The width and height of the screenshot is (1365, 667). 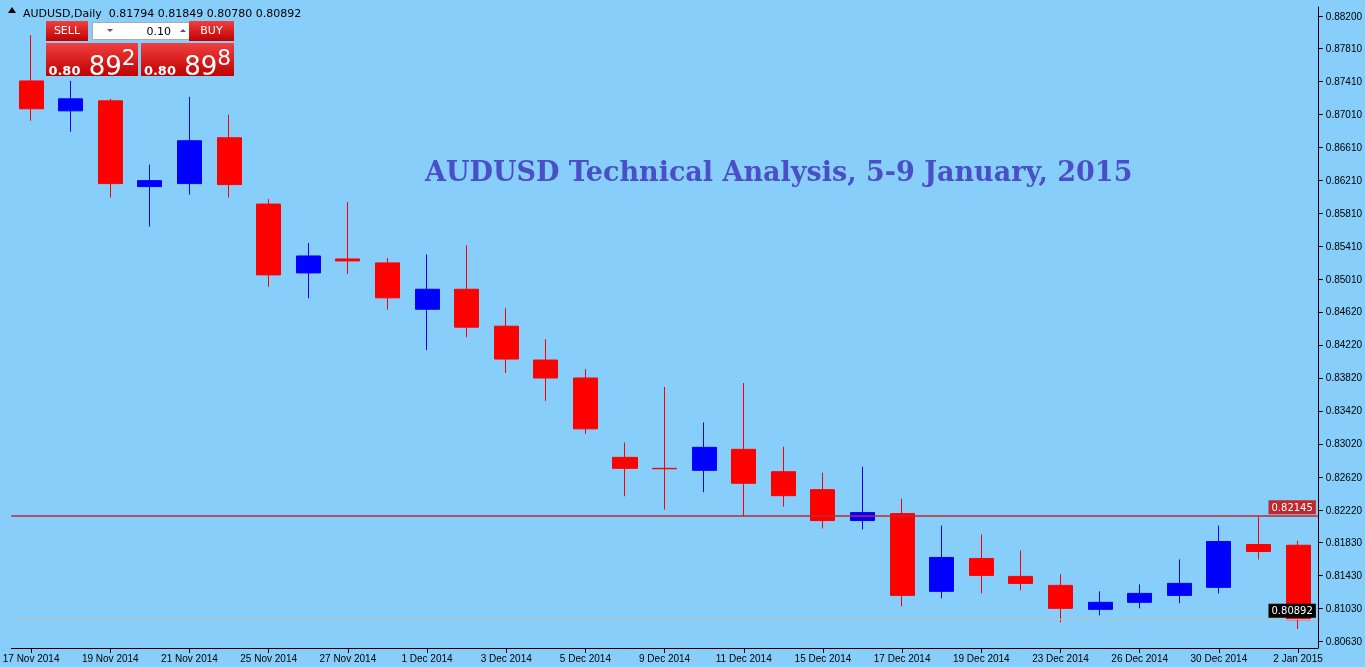 What do you see at coordinates (269, 658) in the screenshot?
I see `x-tick-label: 25 Nov 2014` at bounding box center [269, 658].